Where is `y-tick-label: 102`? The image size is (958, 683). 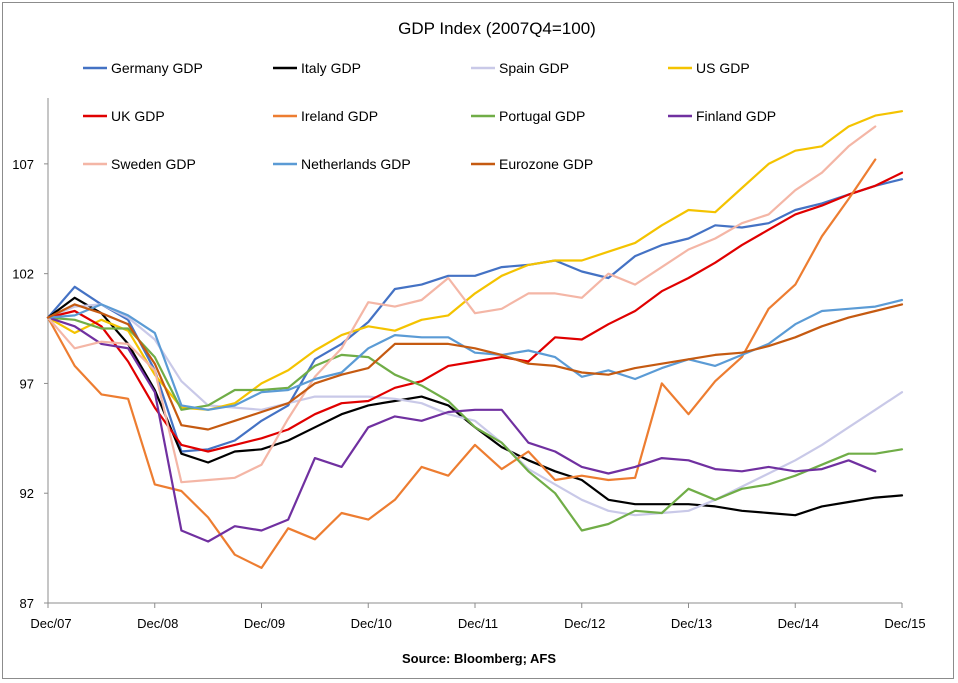 y-tick-label: 102 is located at coordinates (23, 274).